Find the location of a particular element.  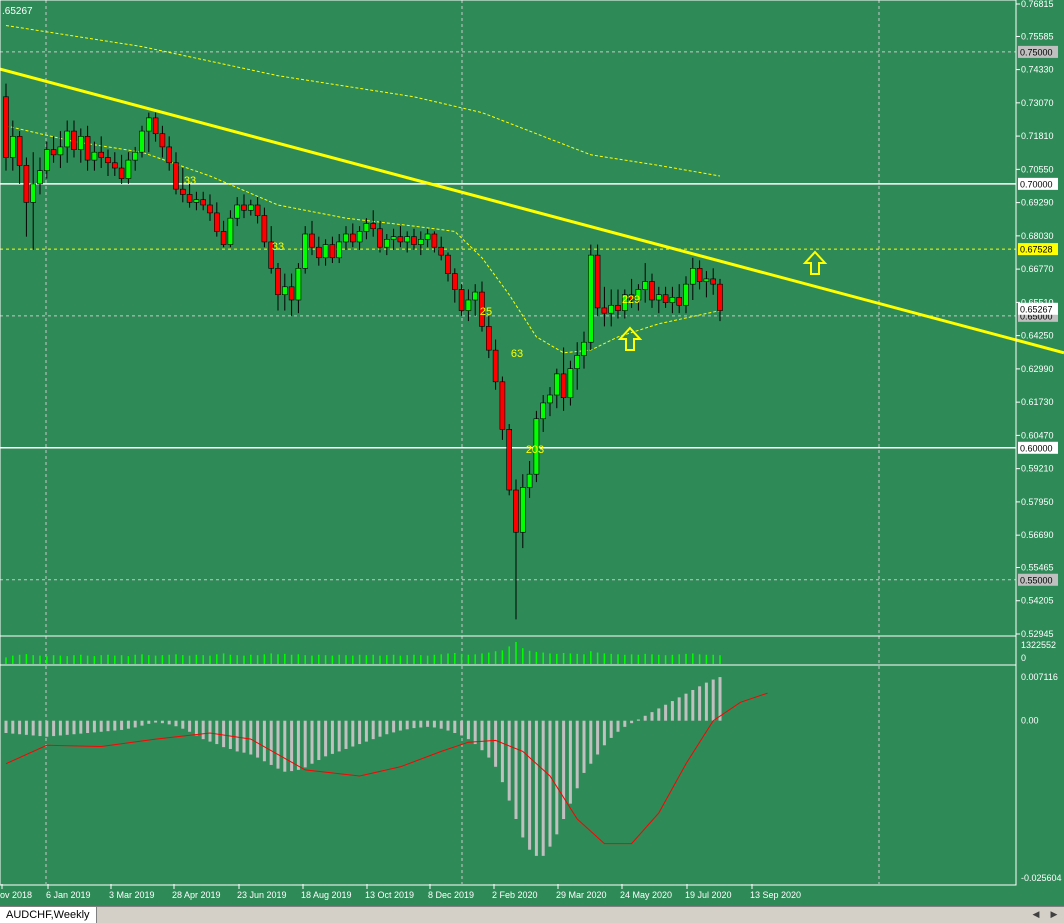

chart-tab-bar: AUDCHF,Weekly ◀ ▶ is located at coordinates (532, 914).